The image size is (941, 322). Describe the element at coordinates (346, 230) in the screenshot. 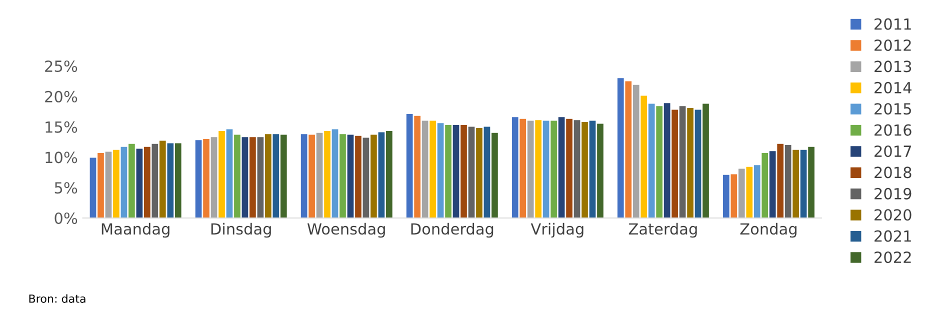

I see `x-tick-label: Woensdag` at that location.